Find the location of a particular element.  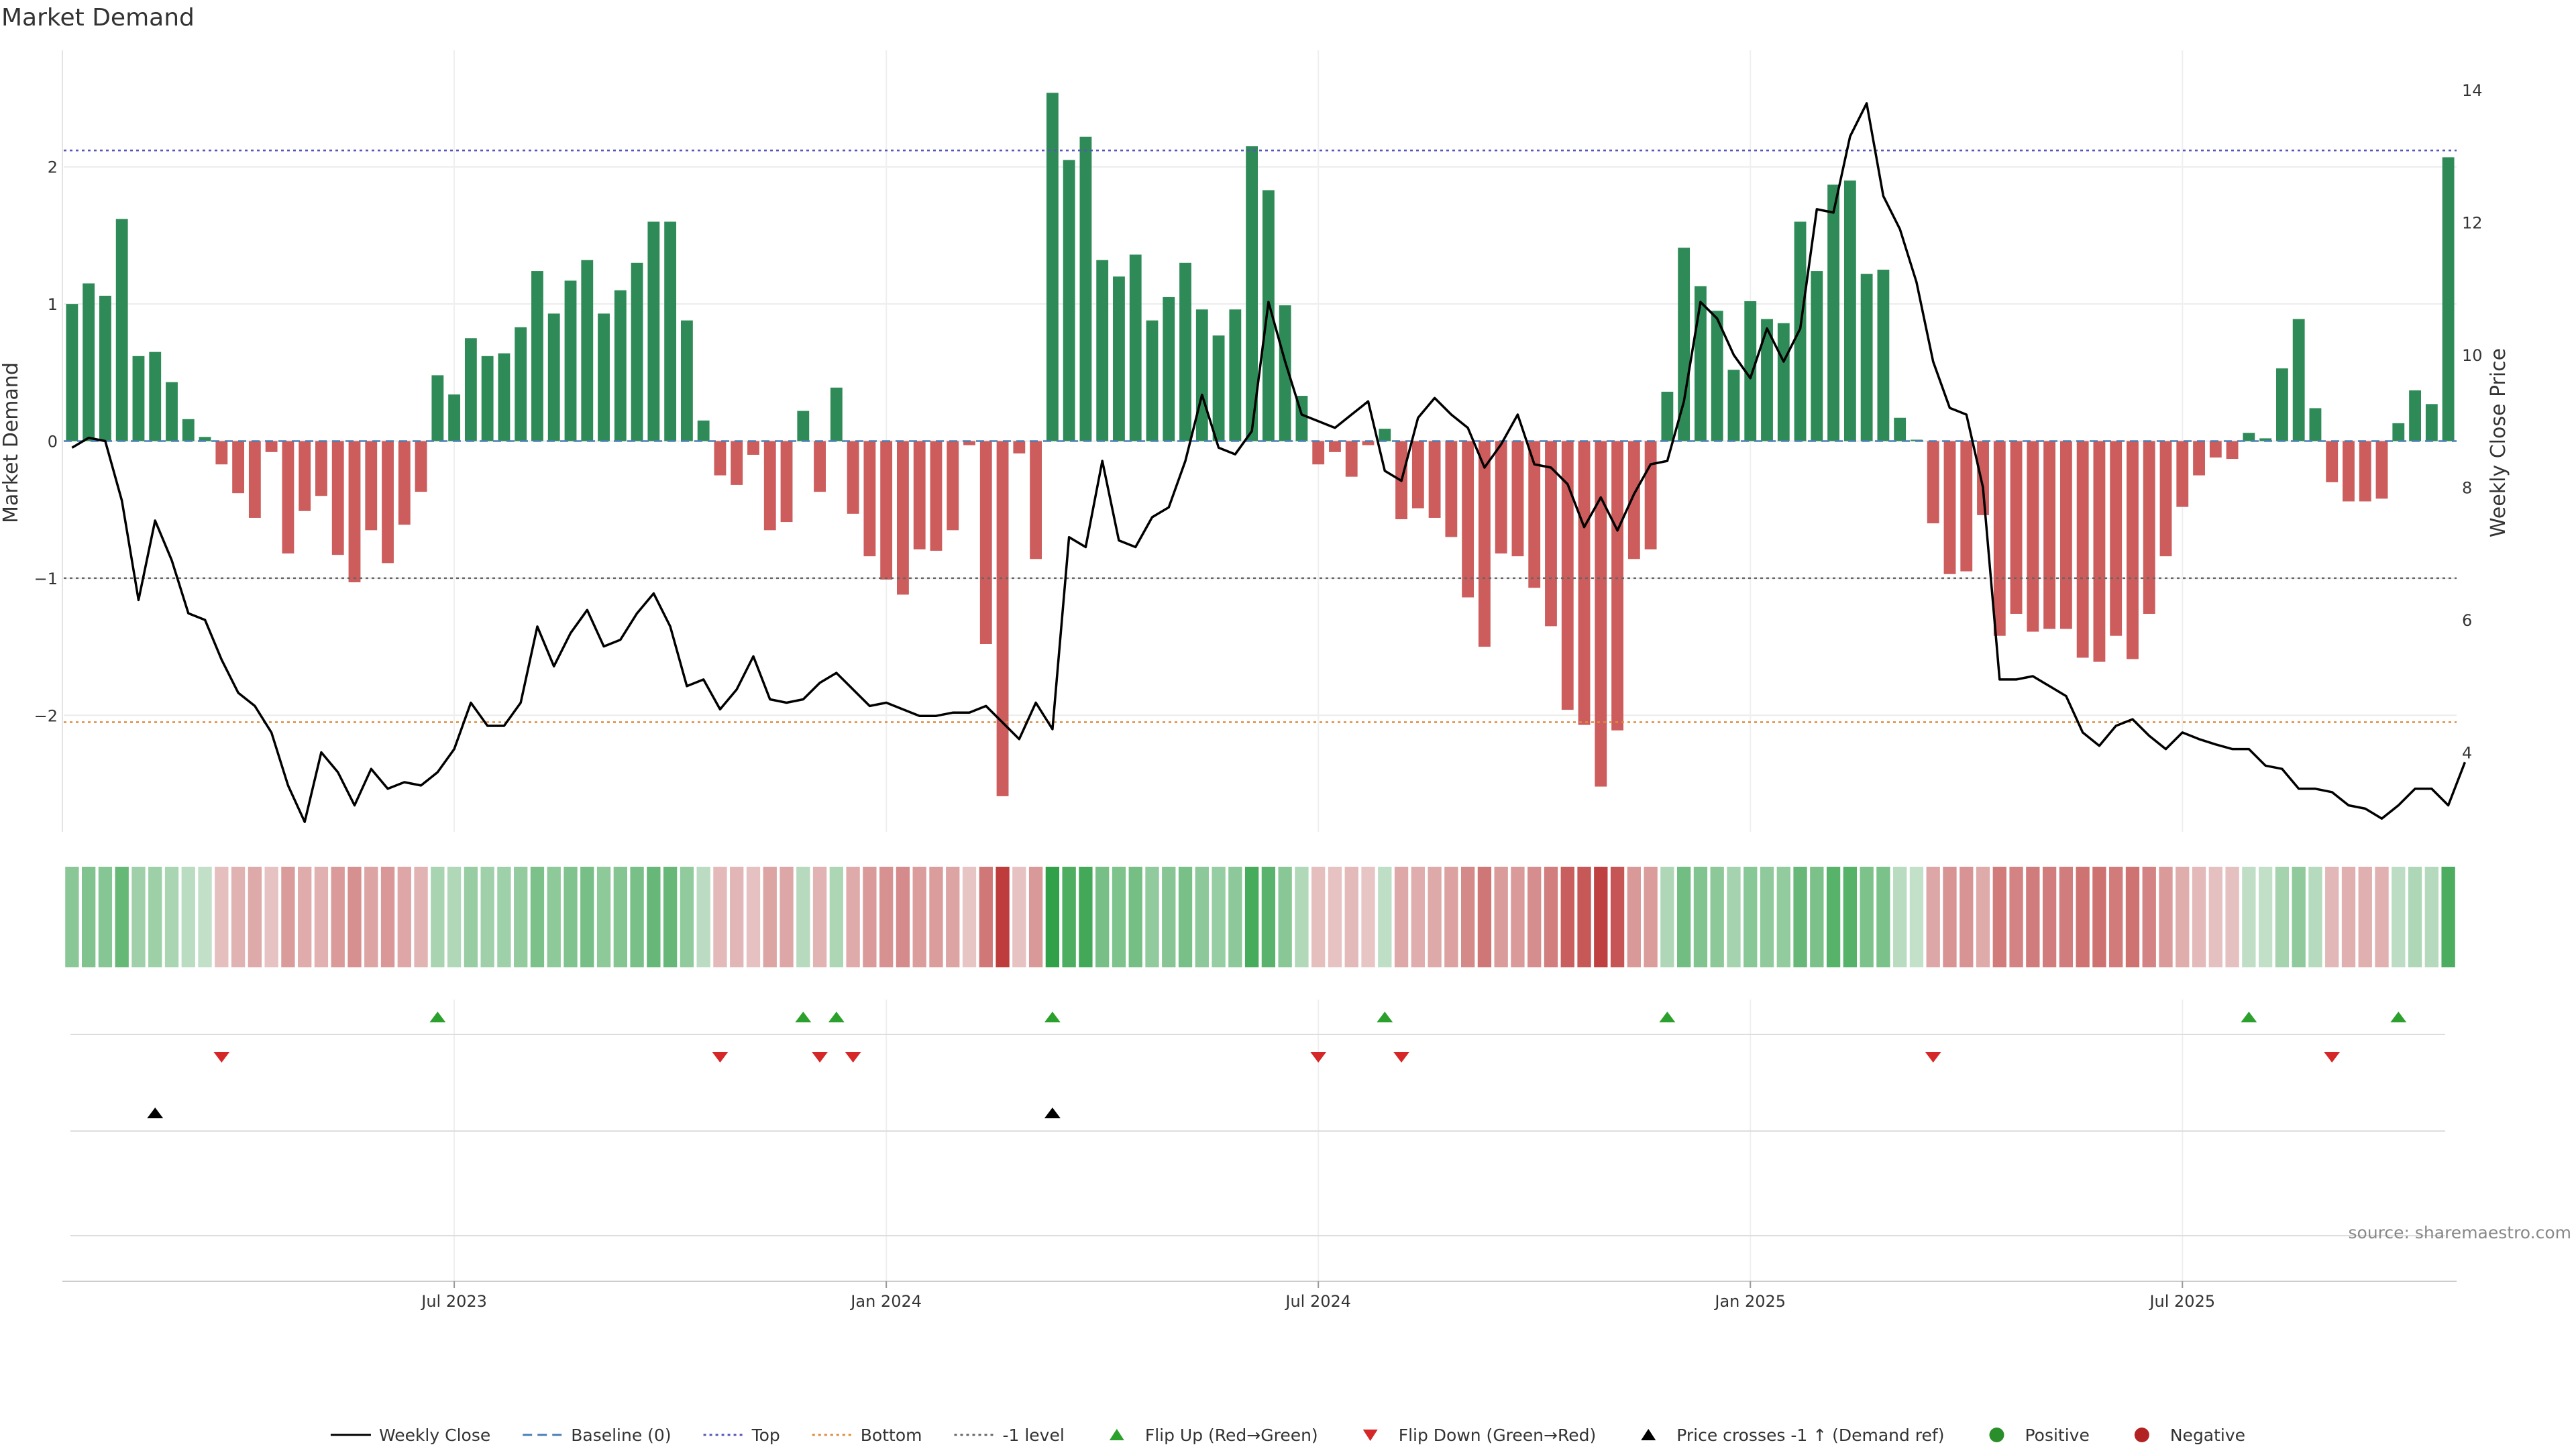

y2-tick-label: 10 is located at coordinates (2472, 355).